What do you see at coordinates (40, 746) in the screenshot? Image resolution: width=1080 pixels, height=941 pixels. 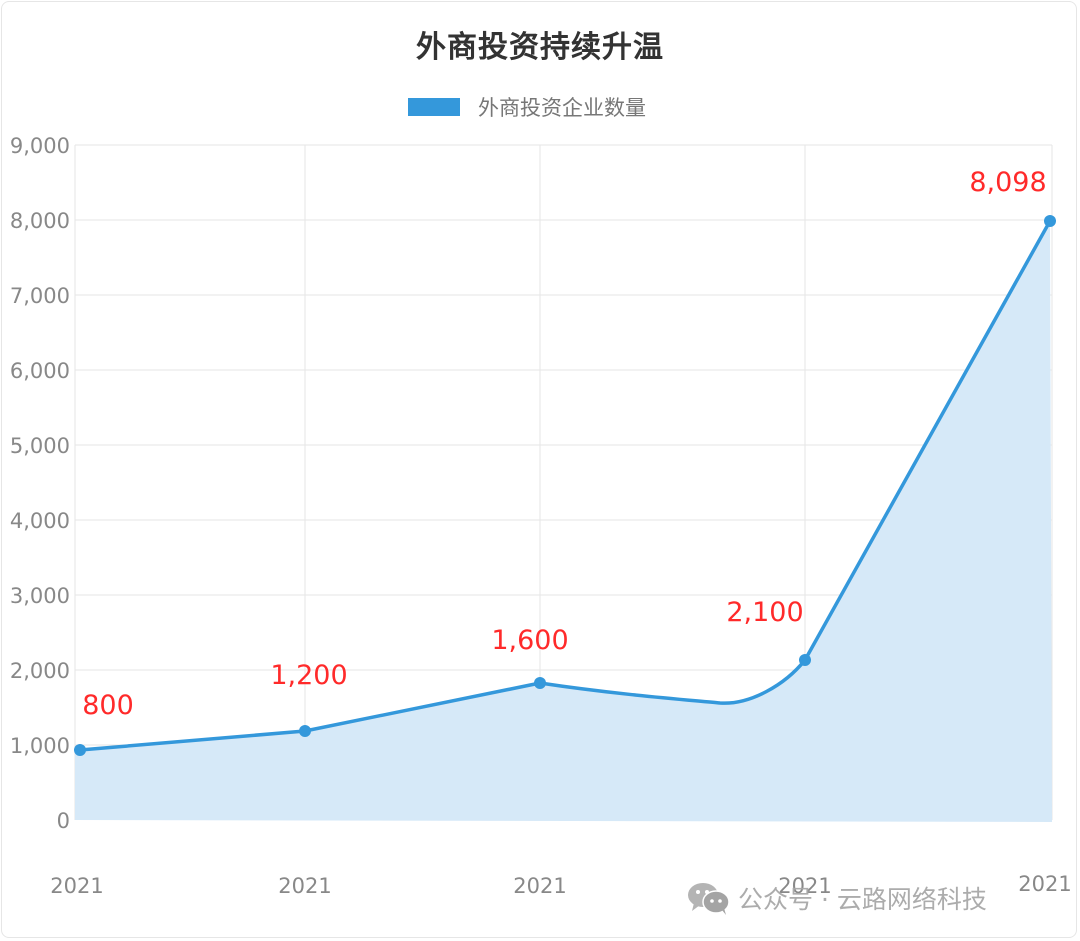 I see `y-tick-label: 1,000` at bounding box center [40, 746].